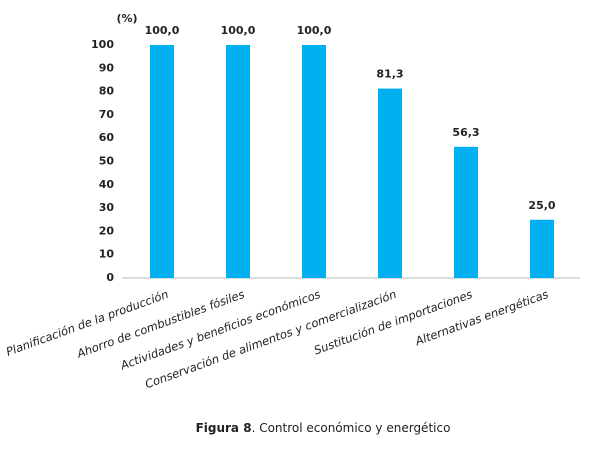 The width and height of the screenshot is (612, 450). Describe the element at coordinates (107, 184) in the screenshot. I see `y-tick-label: 40` at that location.